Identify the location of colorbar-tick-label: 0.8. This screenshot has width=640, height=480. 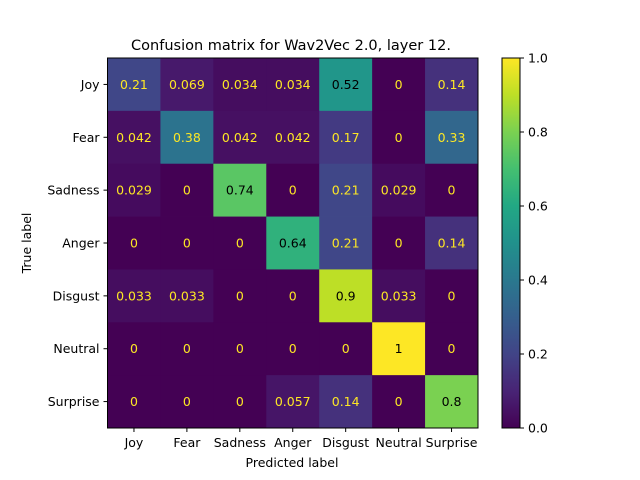
(538, 132).